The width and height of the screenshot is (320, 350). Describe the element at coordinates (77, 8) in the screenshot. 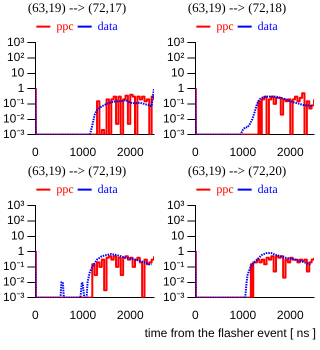

I see `chart-title: (63,19) --> (72,17)` at that location.